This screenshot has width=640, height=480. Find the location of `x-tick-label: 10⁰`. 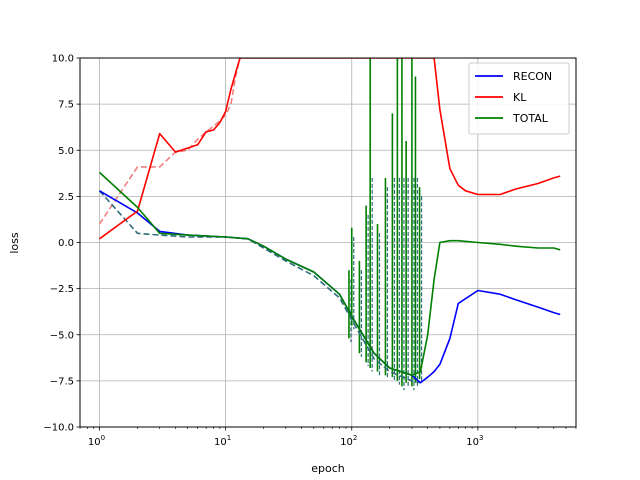

x-tick-label: 10⁰ is located at coordinates (96, 441).